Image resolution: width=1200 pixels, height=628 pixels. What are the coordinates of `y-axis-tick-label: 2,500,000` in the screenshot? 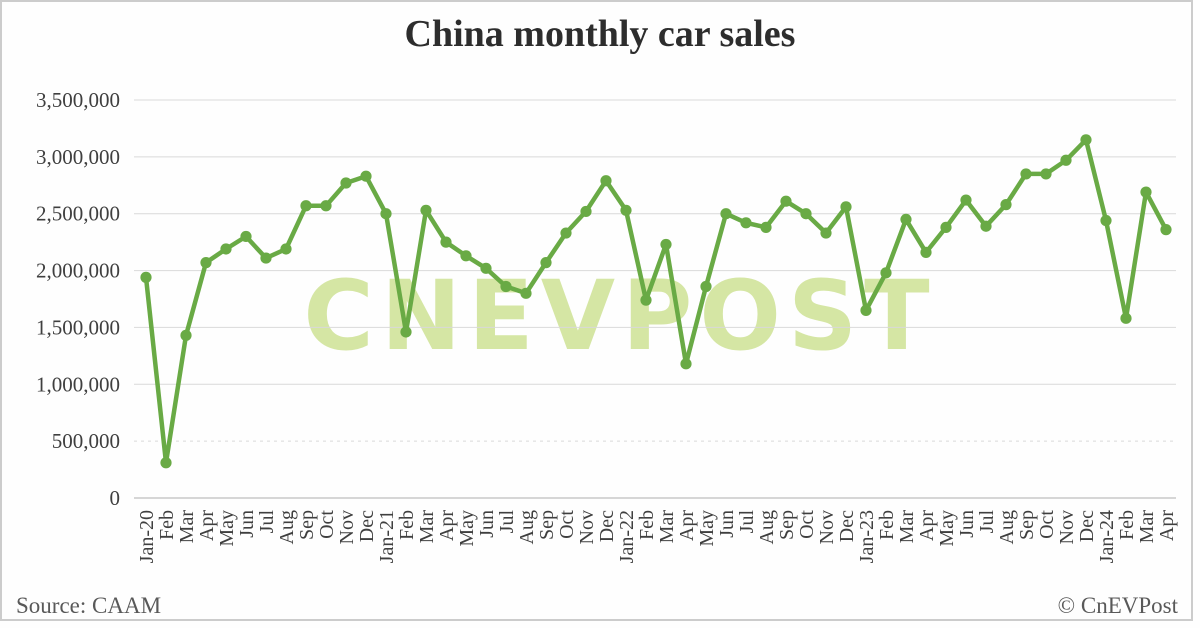 It's located at (78, 214).